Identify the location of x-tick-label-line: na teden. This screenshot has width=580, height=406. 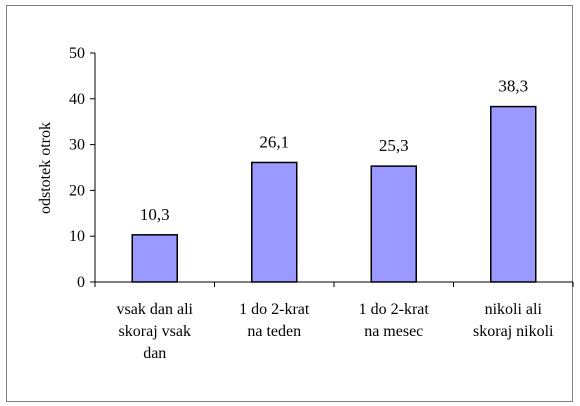
(274, 331).